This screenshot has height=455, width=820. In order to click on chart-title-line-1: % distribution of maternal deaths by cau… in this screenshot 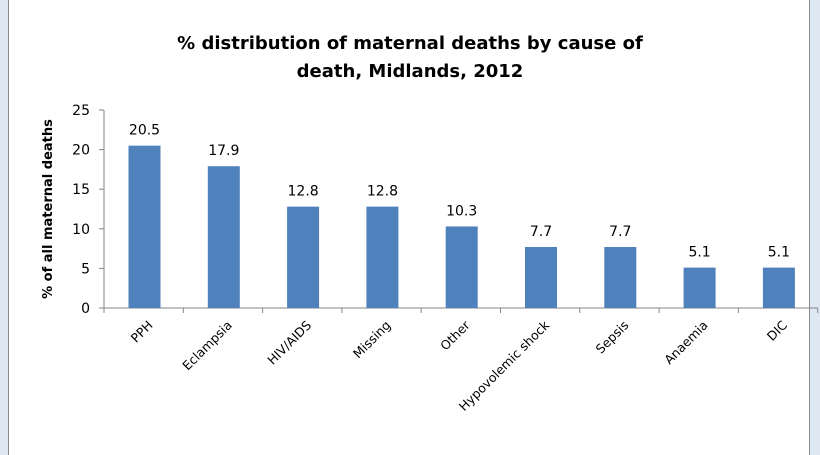, I will do `click(410, 43)`.